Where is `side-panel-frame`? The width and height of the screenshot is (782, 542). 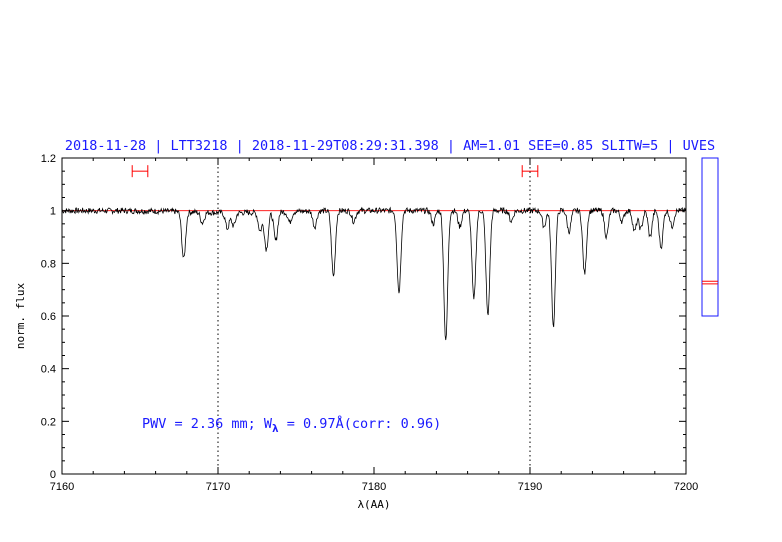
side-panel-frame is located at coordinates (710, 237).